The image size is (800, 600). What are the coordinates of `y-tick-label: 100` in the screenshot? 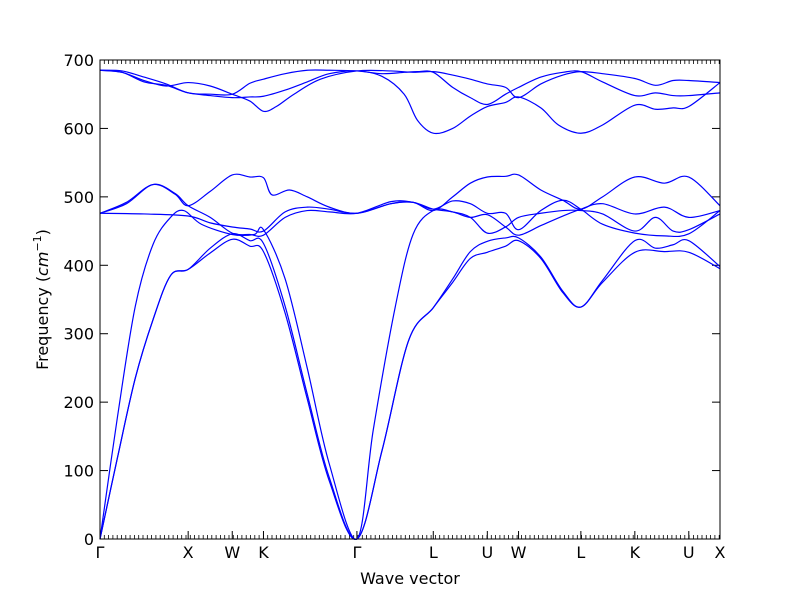 It's located at (78, 471).